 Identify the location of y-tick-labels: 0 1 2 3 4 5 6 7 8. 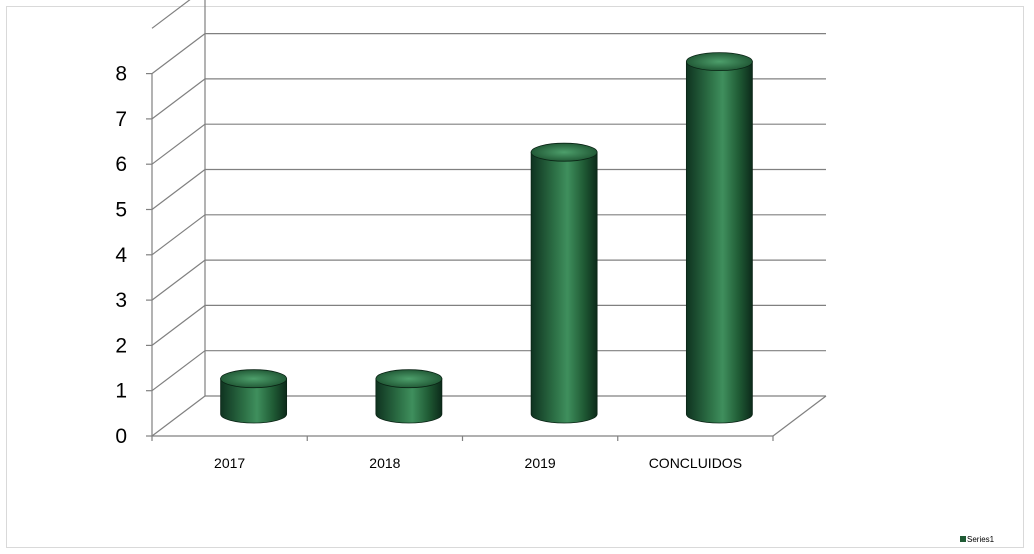
(121, 255).